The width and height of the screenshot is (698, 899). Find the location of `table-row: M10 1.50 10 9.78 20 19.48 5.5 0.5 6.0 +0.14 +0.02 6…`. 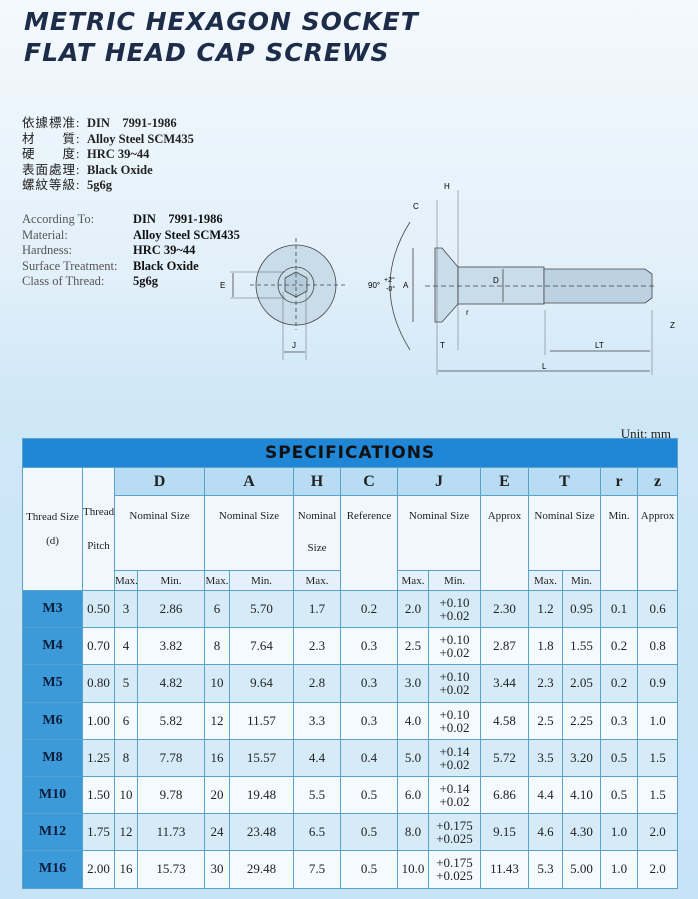

table-row: M10 1.50 10 9.78 20 19.48 5.5 0.5 6.0 +0.14 +0.02 6… is located at coordinates (350, 795).